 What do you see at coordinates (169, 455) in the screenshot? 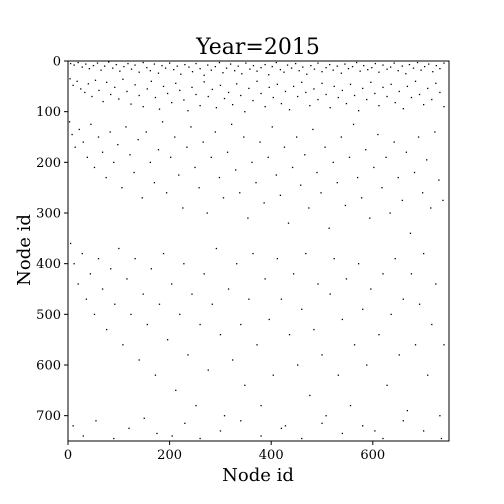
I see `x-tick-label: 200` at bounding box center [169, 455].